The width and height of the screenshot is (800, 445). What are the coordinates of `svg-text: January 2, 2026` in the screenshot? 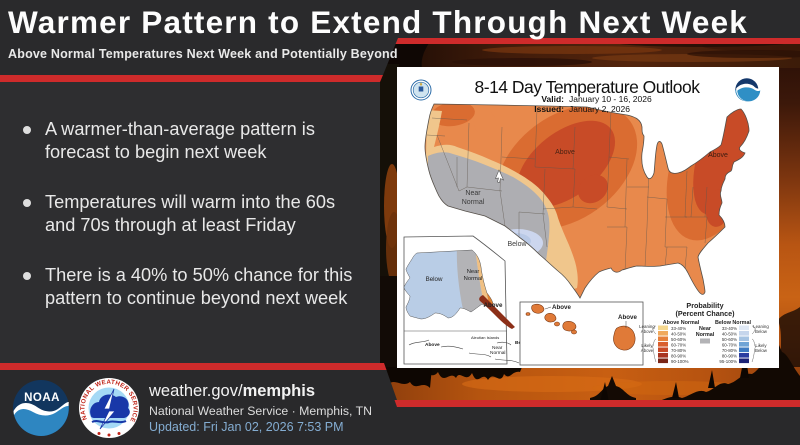 It's located at (599, 109).